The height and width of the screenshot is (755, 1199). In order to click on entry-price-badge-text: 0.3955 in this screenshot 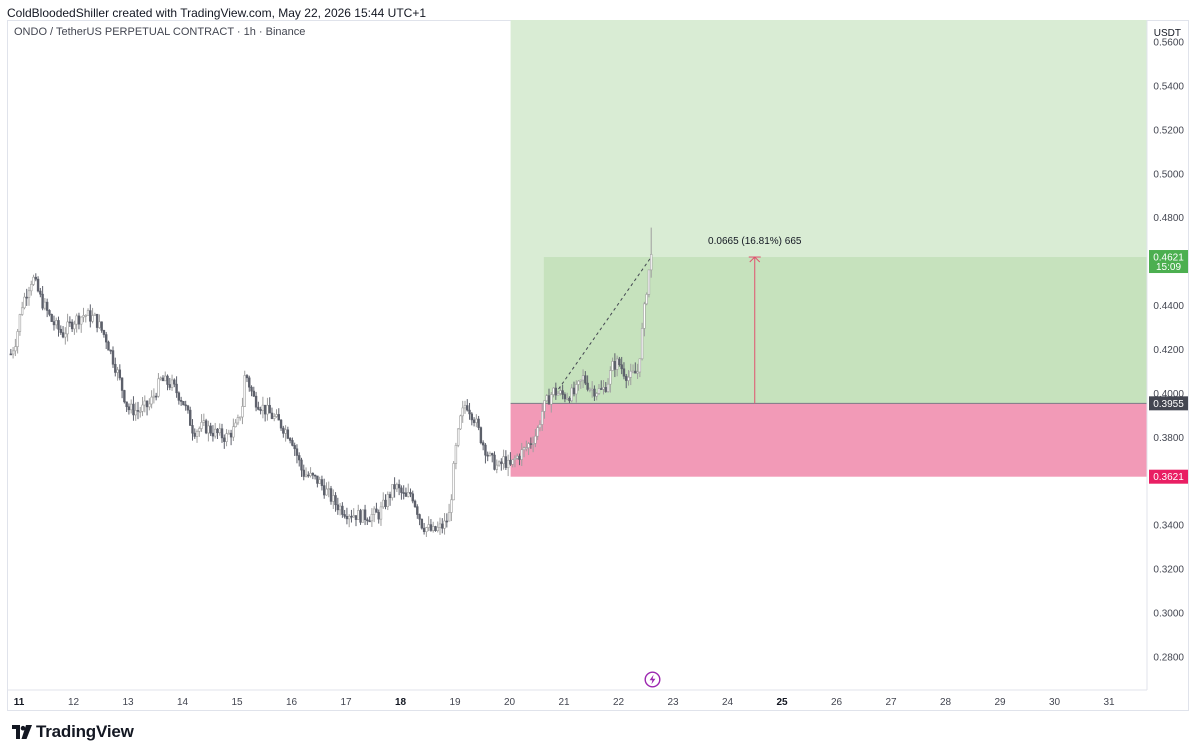, I will do `click(1168, 404)`.